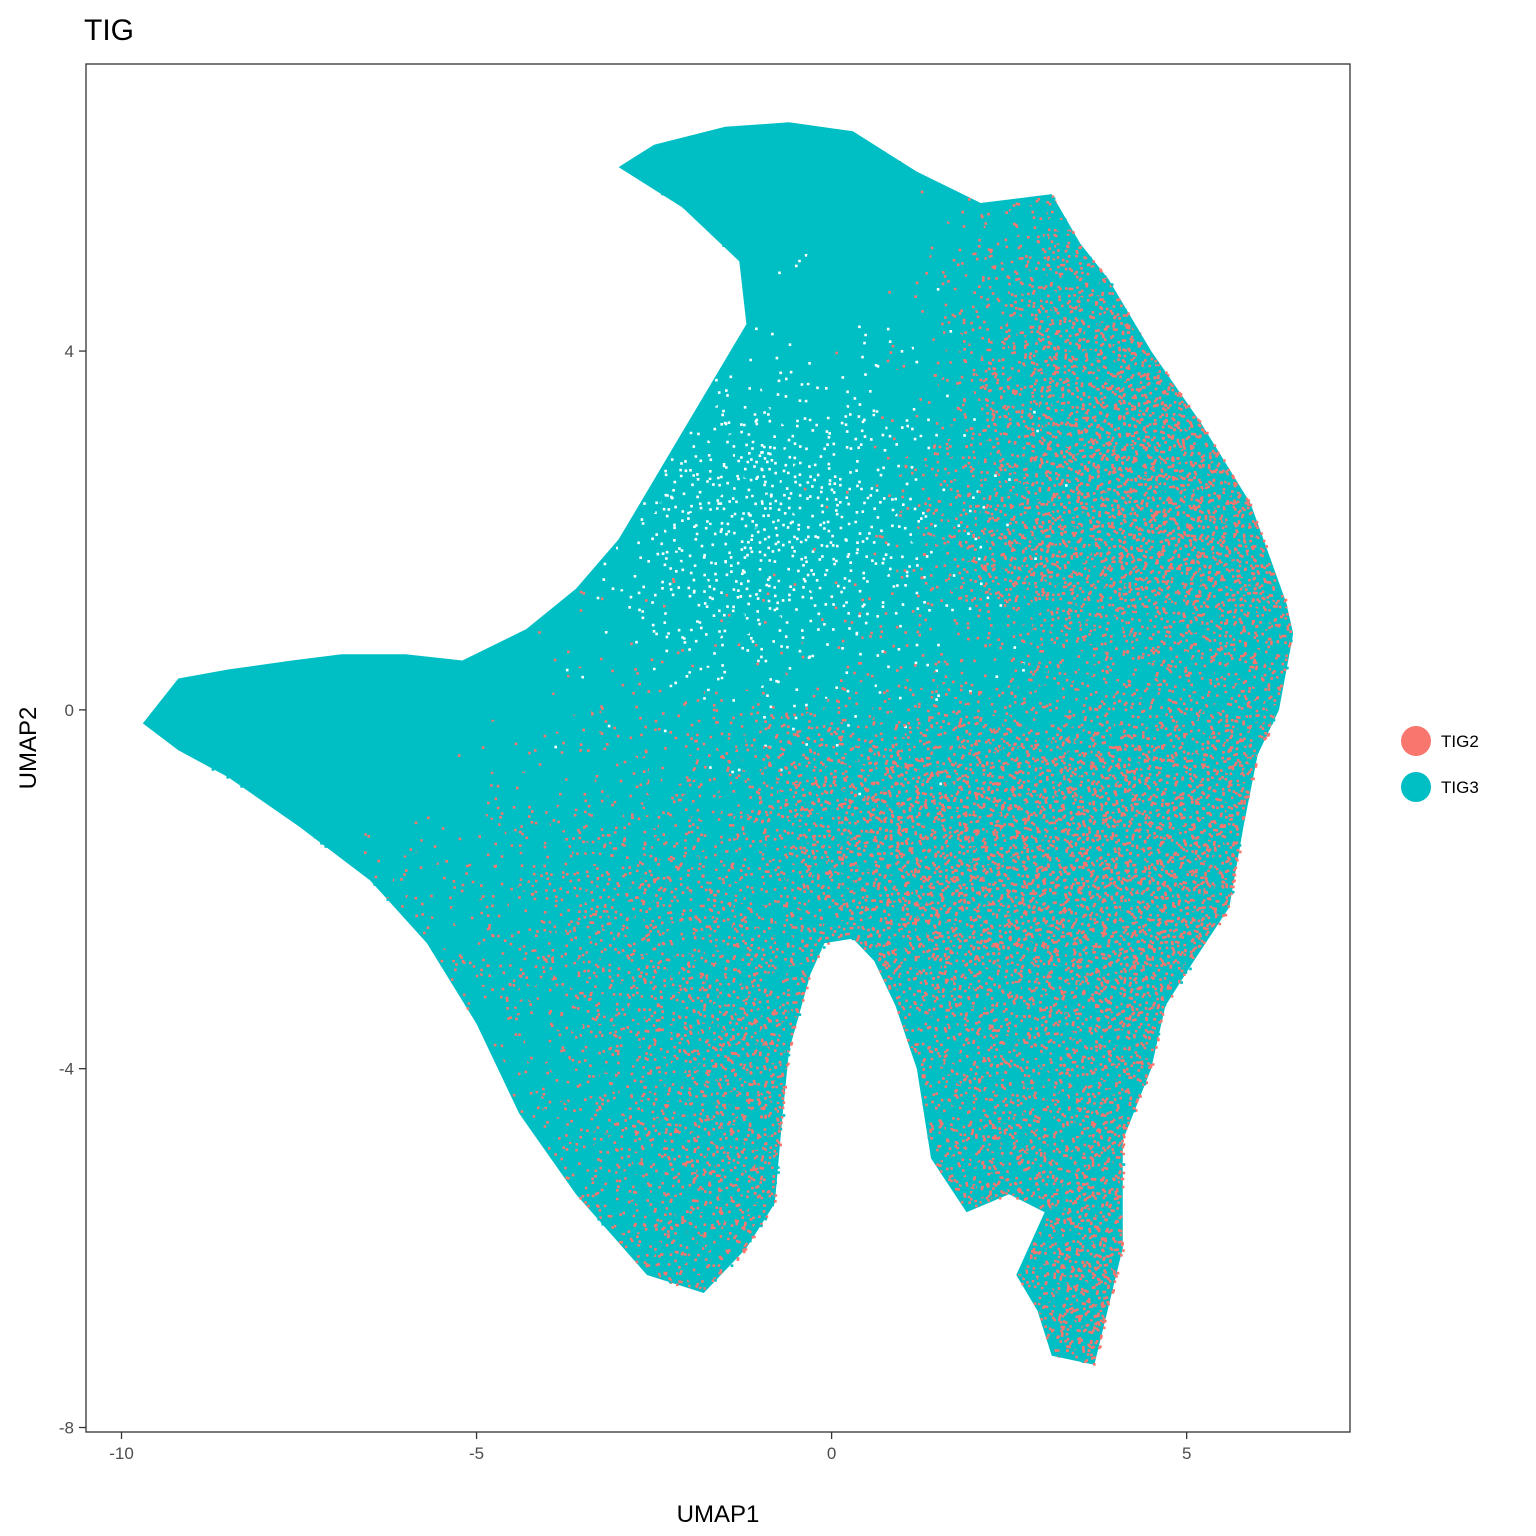  I want to click on y-tick-label: 4, so click(69, 351).